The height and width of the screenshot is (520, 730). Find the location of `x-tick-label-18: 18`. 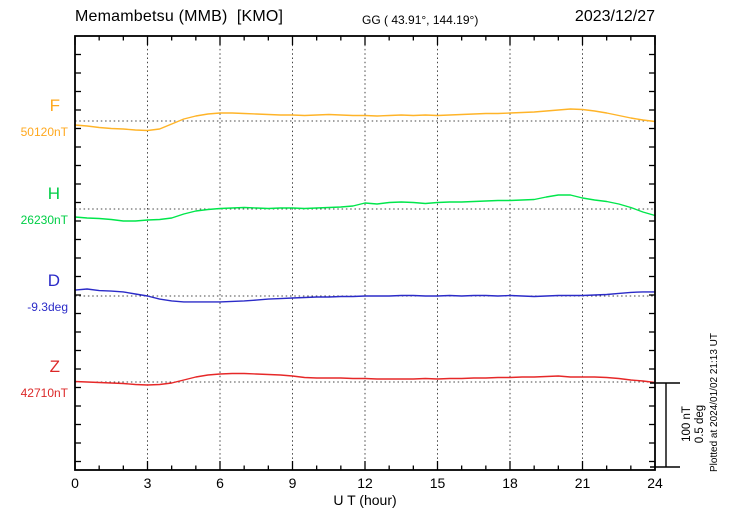

x-tick-label-18: 18 is located at coordinates (510, 483).